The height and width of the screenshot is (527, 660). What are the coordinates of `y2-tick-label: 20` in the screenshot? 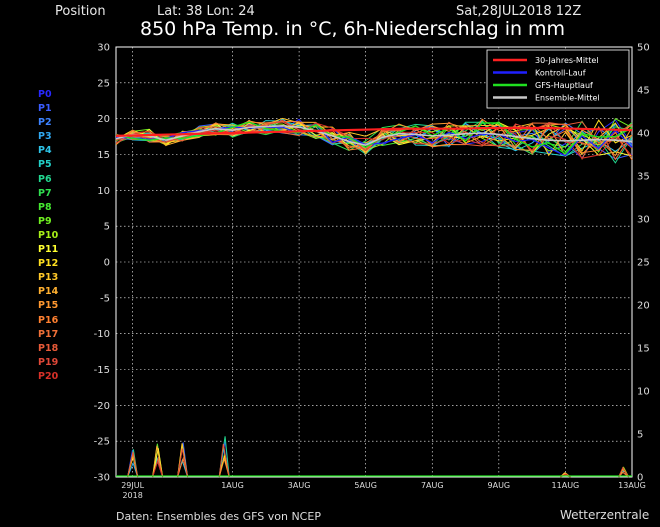 It's located at (643, 306).